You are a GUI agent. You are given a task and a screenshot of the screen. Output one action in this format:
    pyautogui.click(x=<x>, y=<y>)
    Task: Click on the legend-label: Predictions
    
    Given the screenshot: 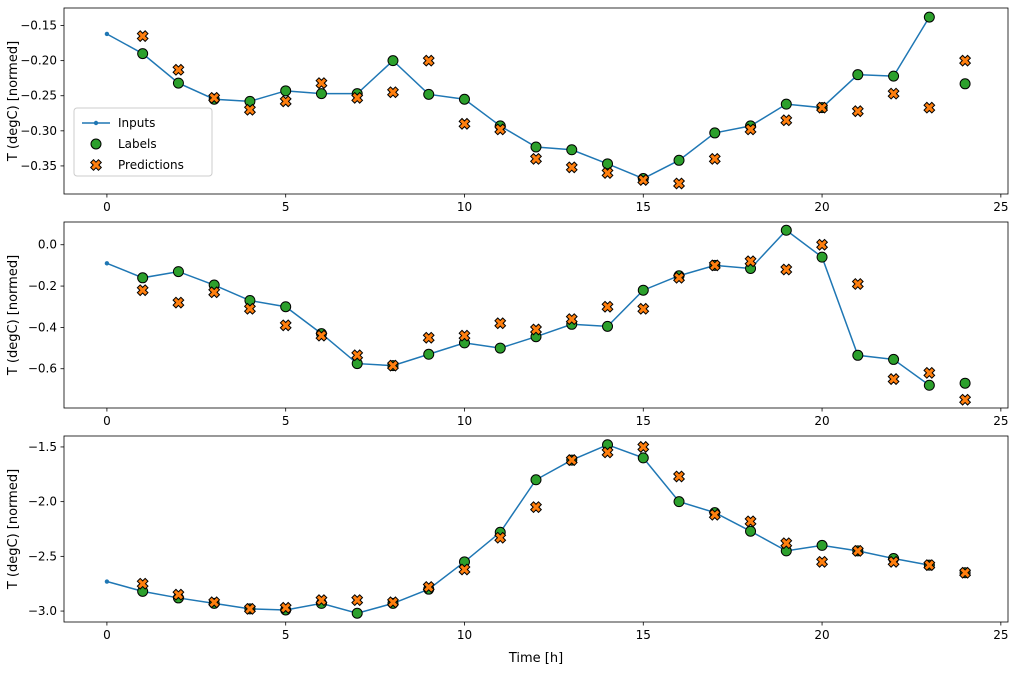 What is the action you would take?
    pyautogui.click(x=151, y=165)
    